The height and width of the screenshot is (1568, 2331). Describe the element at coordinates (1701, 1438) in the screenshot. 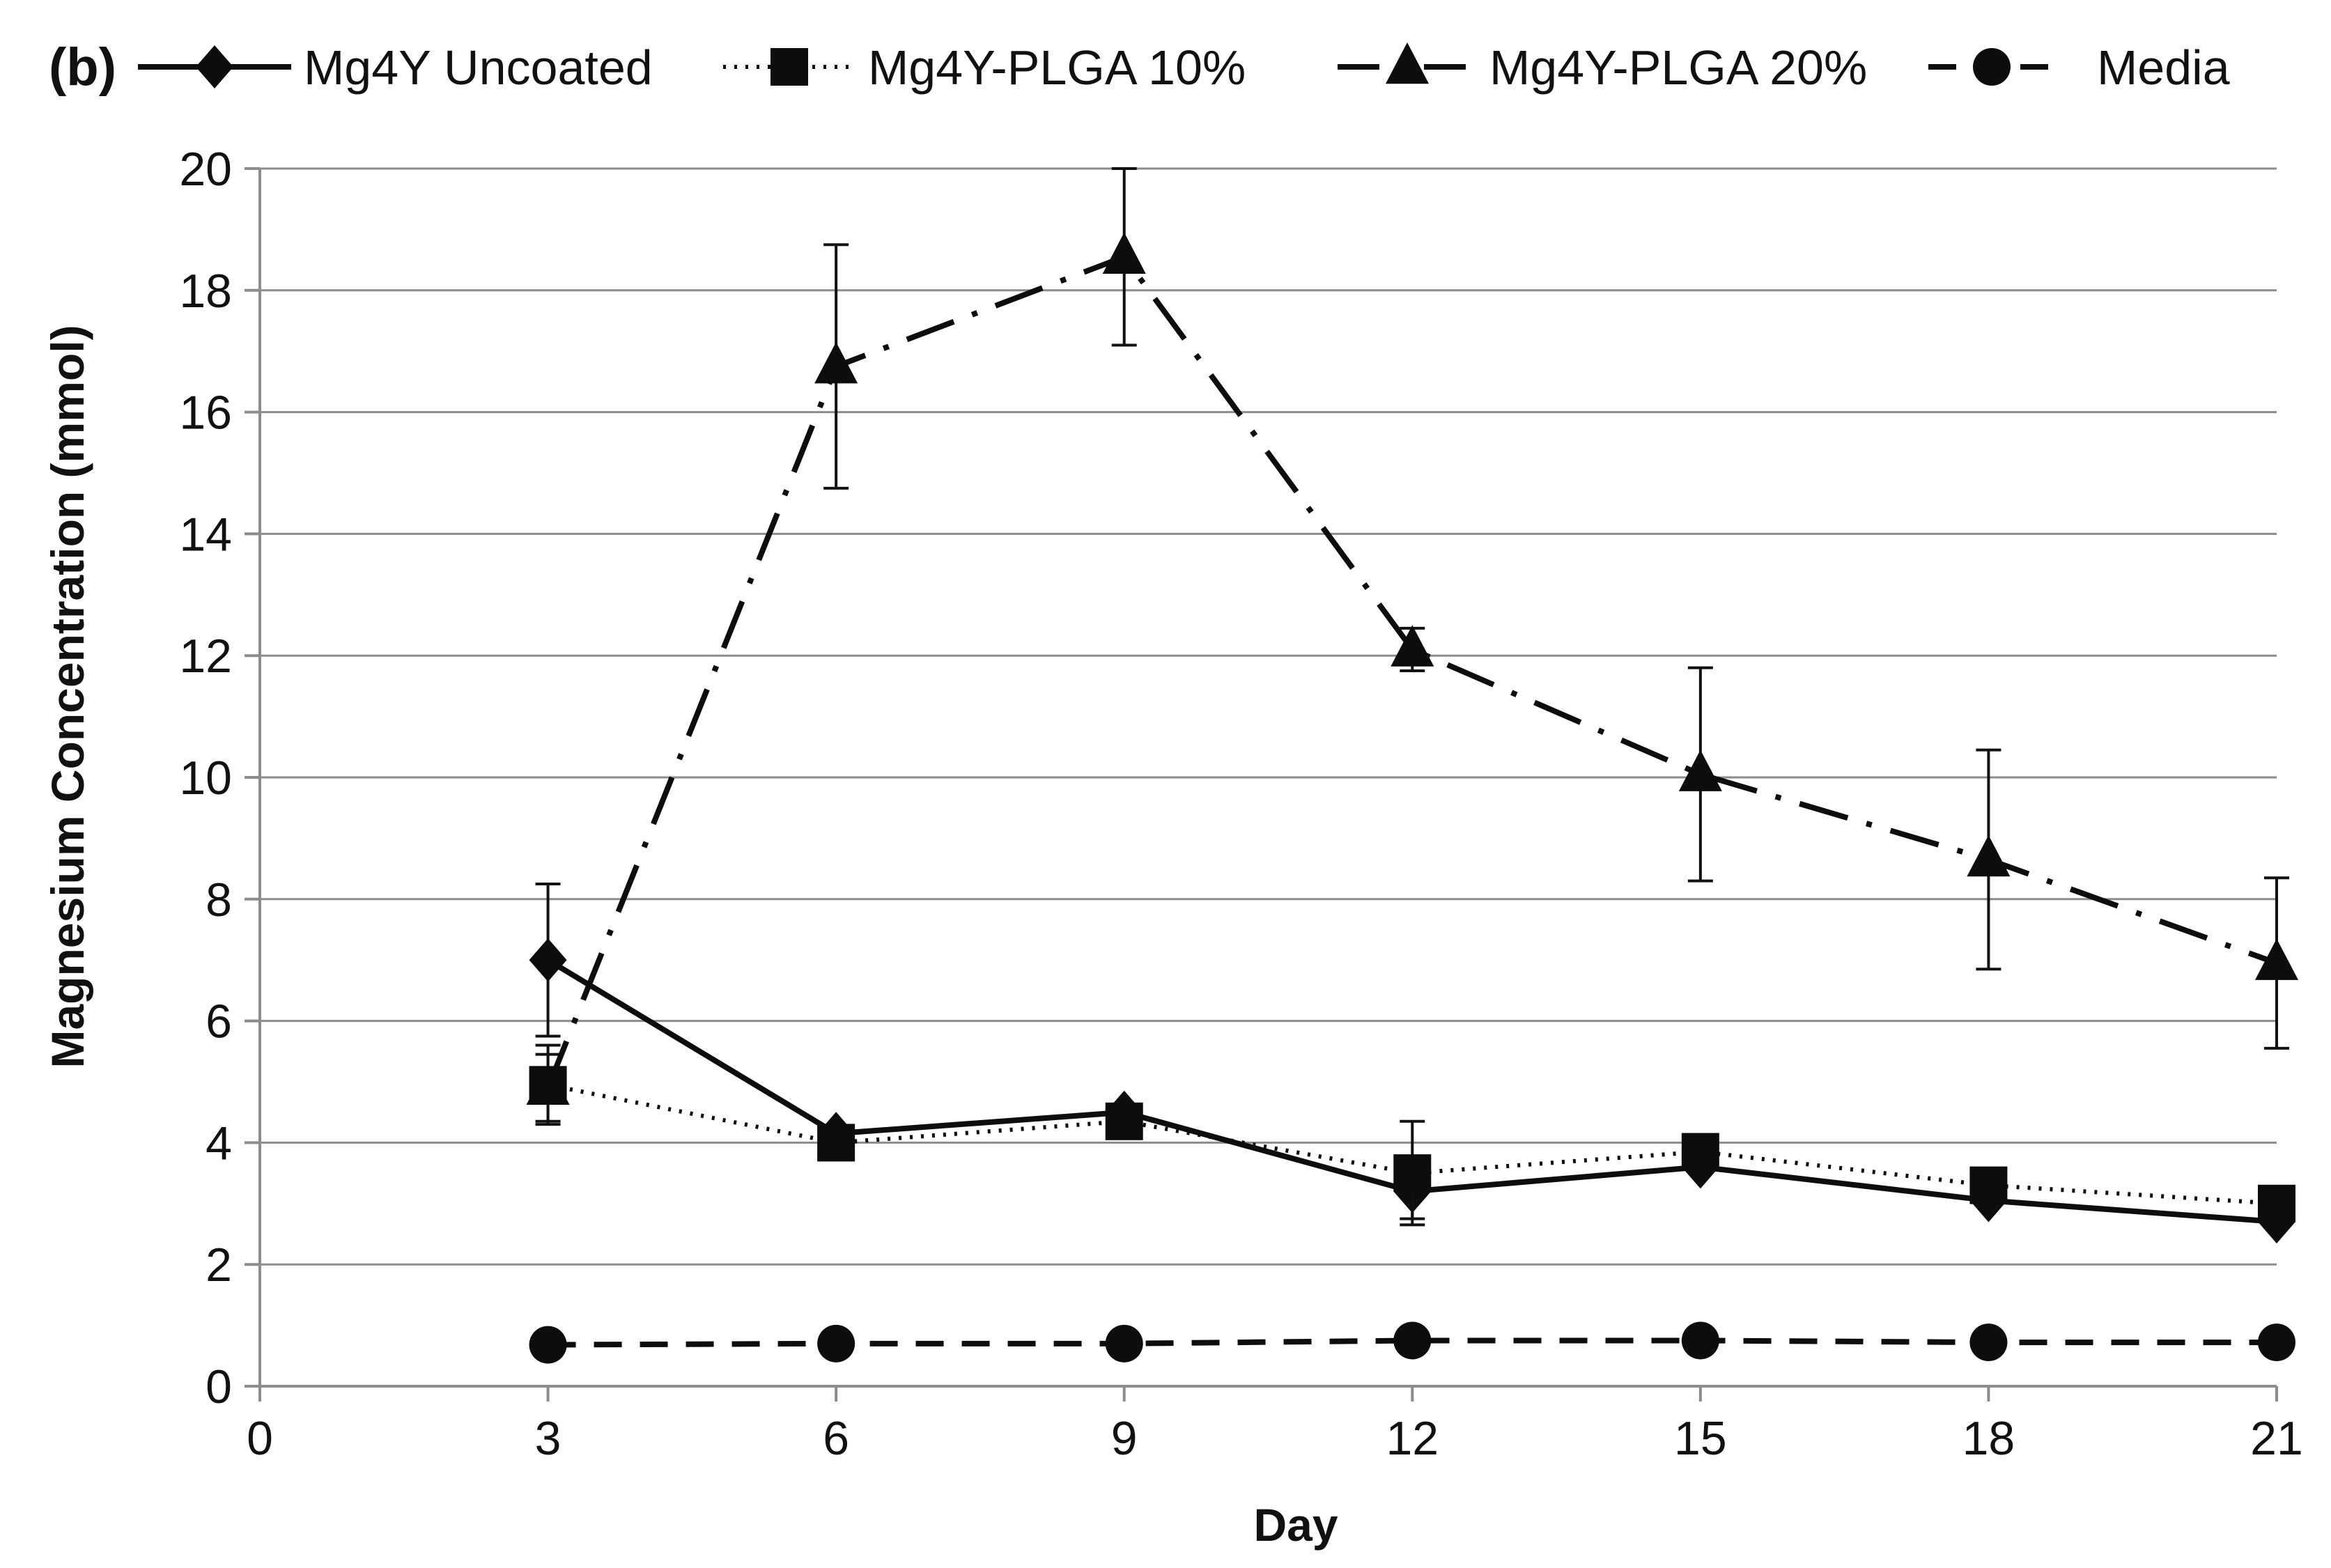

I see `x-tick-label: 15` at that location.